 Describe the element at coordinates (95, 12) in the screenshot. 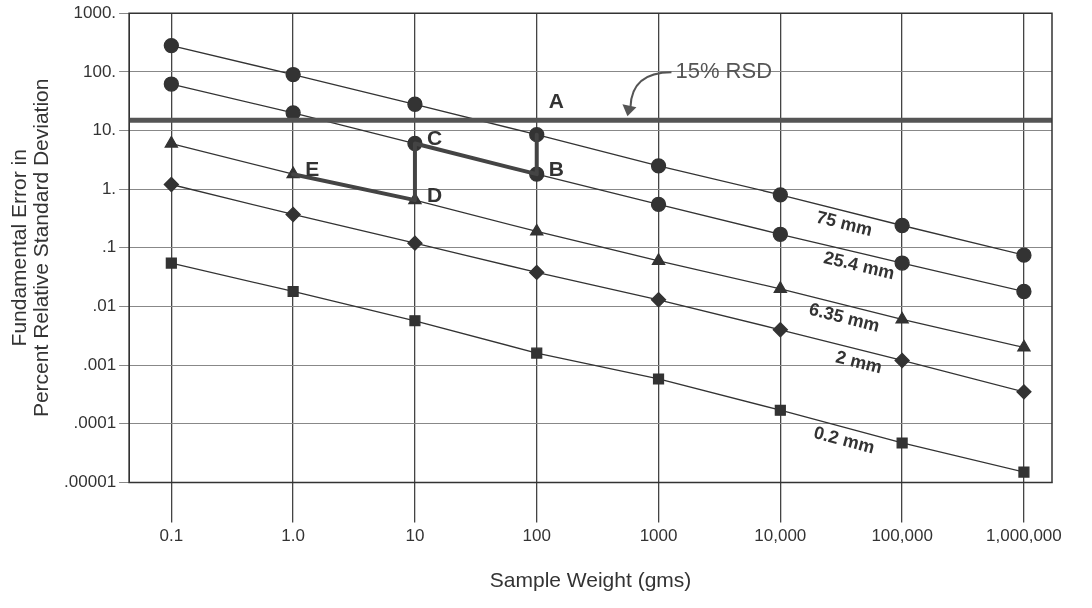

I see `y-tick-label: 1000.` at that location.